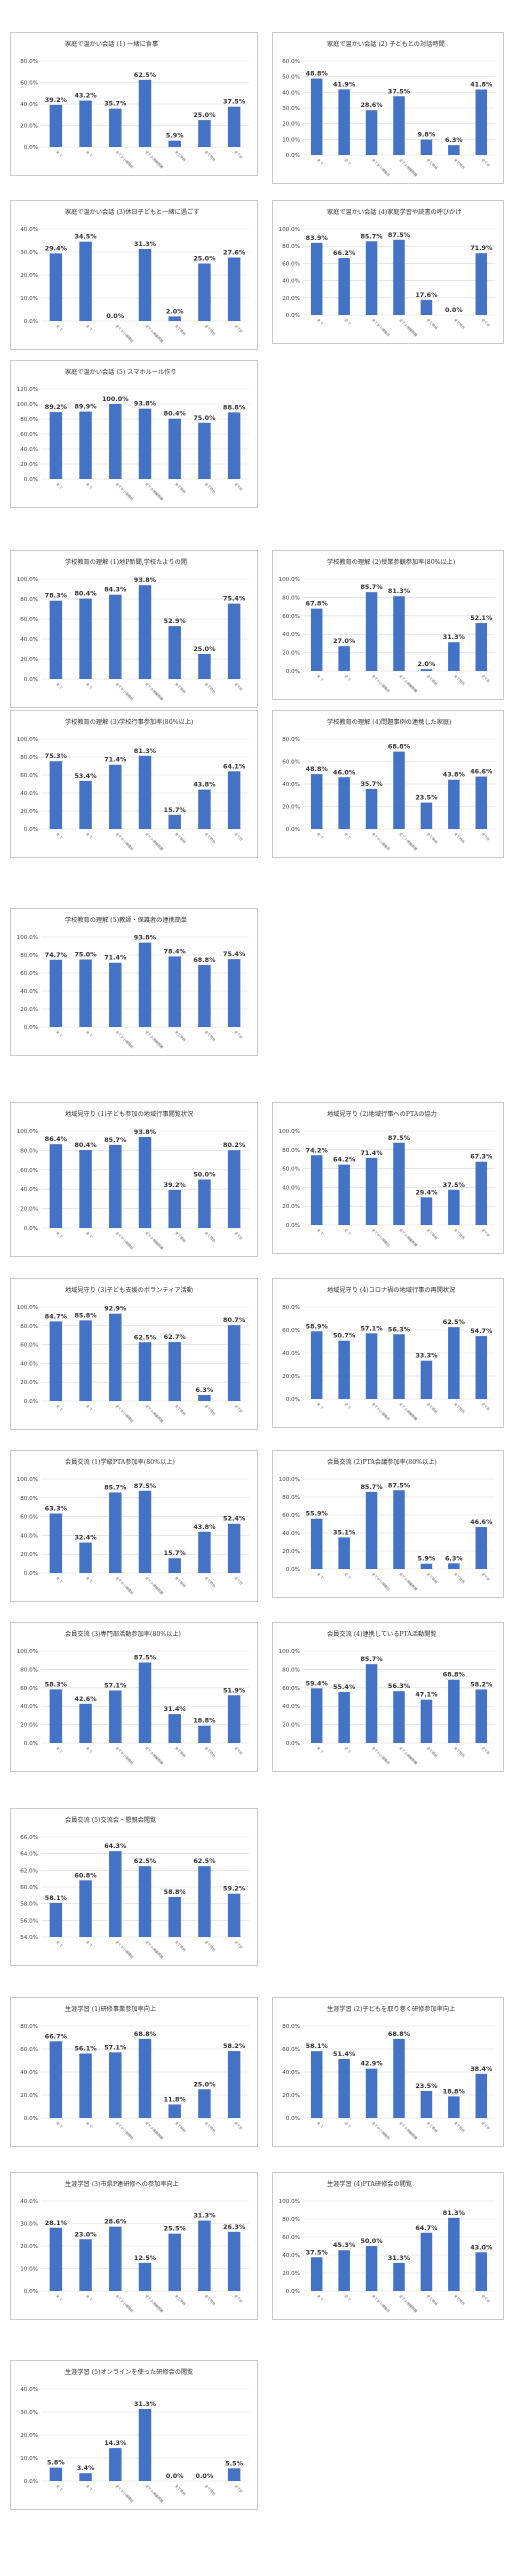 The height and width of the screenshot is (2560, 512). Describe the element at coordinates (145, 2034) in the screenshot. I see `data-label: 68.8%` at that location.